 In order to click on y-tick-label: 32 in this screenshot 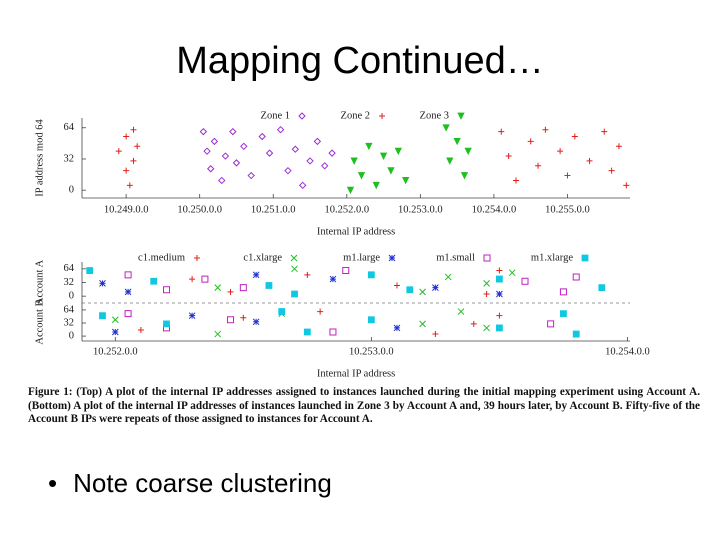, I will do `click(69, 158)`.